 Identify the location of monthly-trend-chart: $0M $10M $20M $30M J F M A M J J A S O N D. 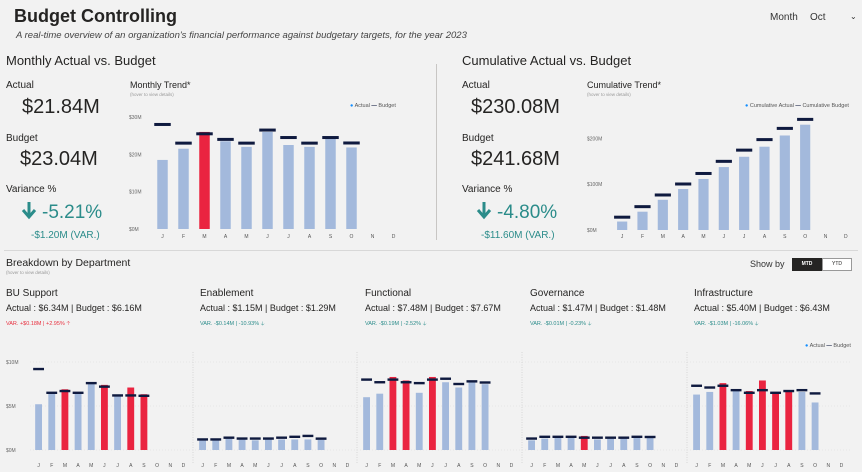
(269, 176).